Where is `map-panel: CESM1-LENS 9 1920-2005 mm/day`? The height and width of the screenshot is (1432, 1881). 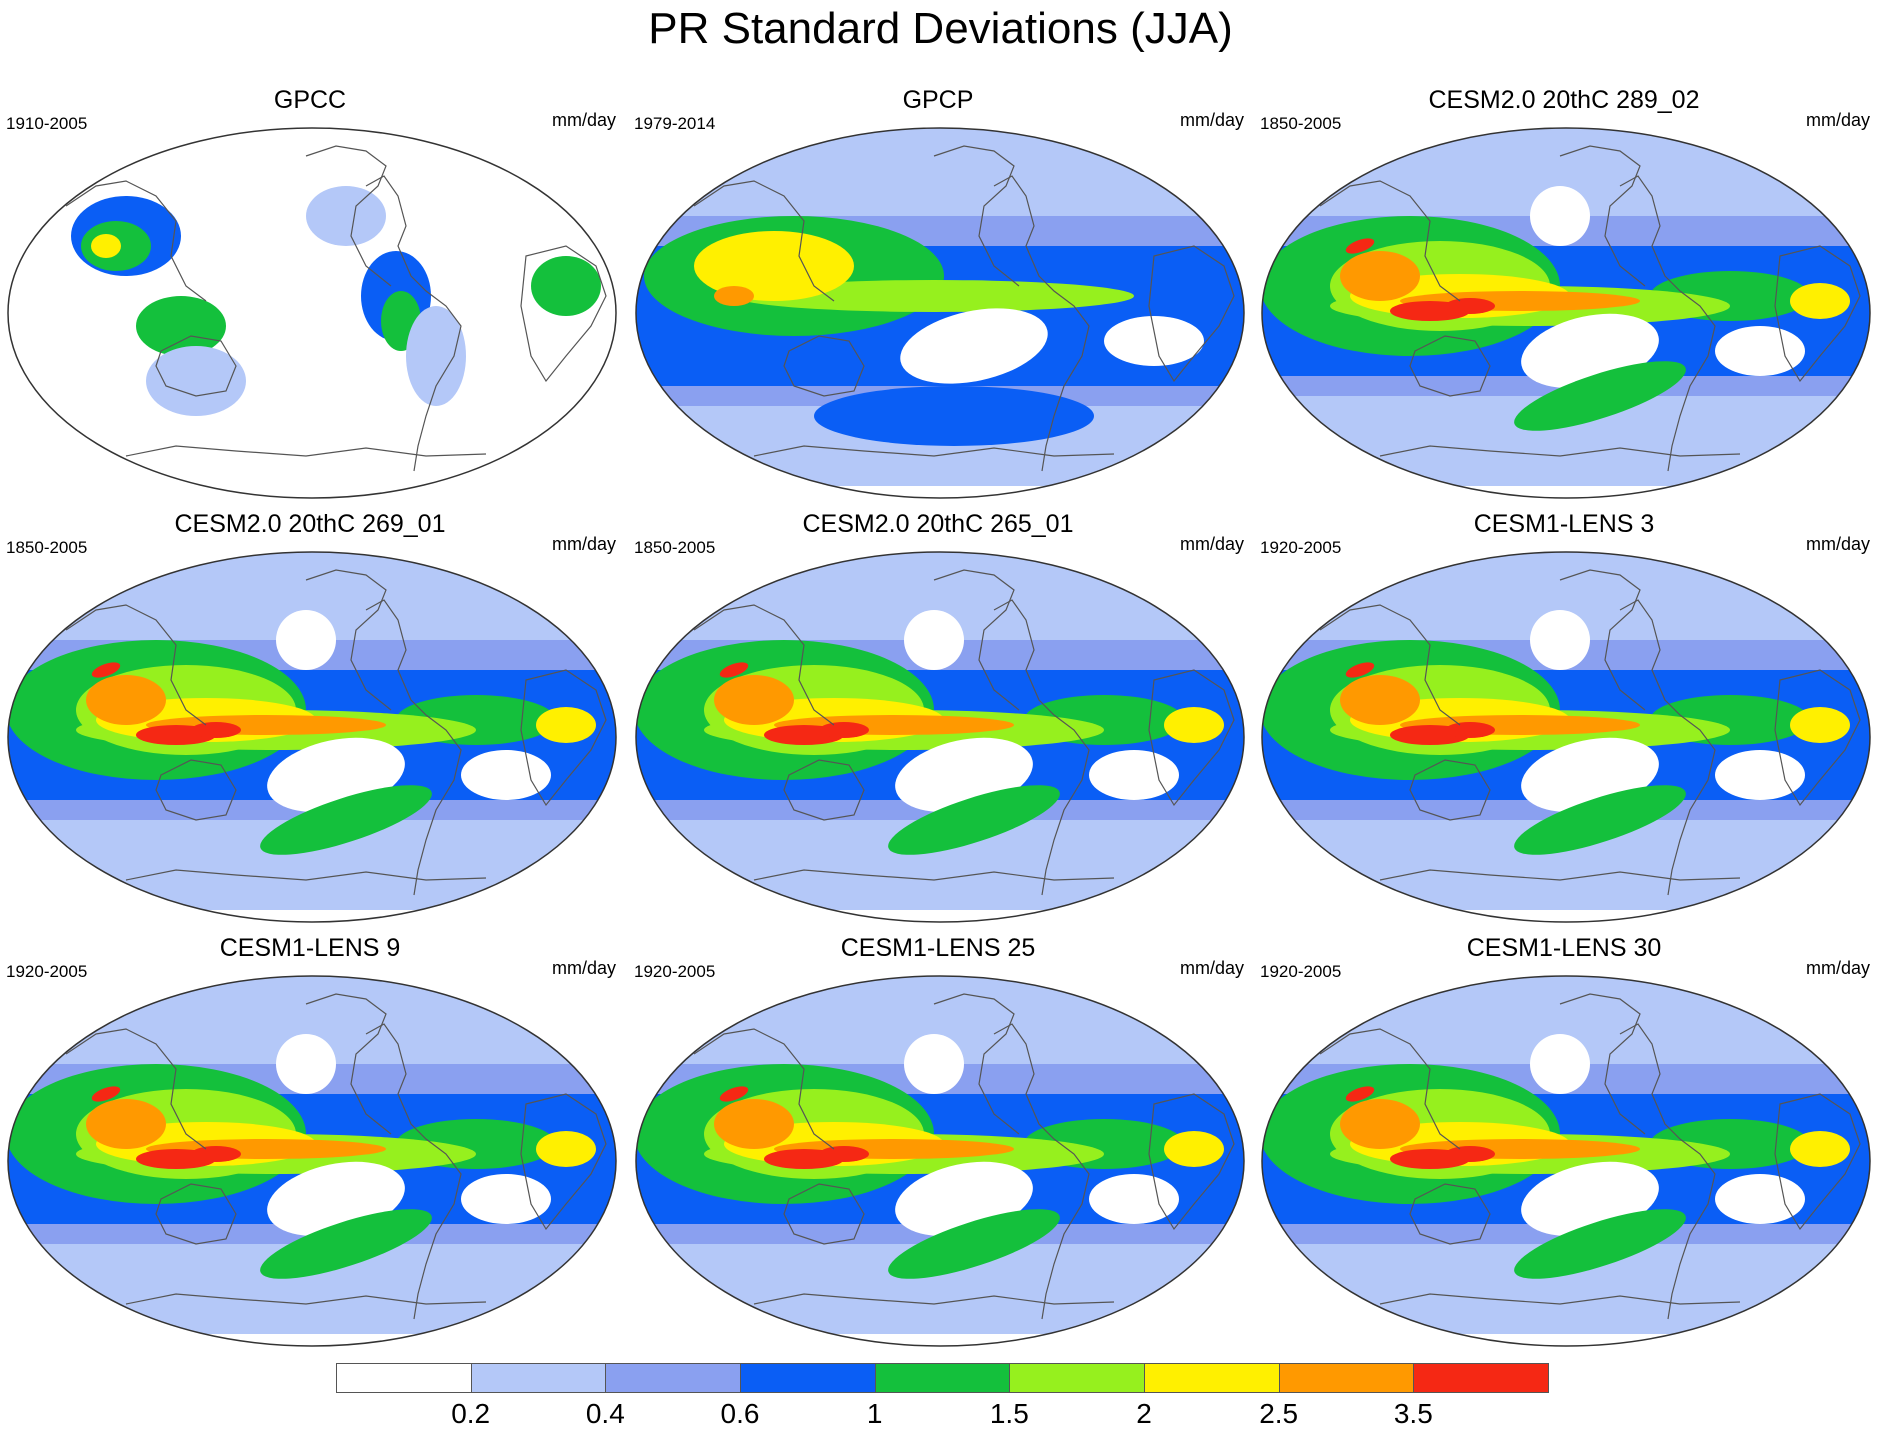 map-panel: CESM1-LENS 9 1920-2005 mm/day is located at coordinates (310, 1149).